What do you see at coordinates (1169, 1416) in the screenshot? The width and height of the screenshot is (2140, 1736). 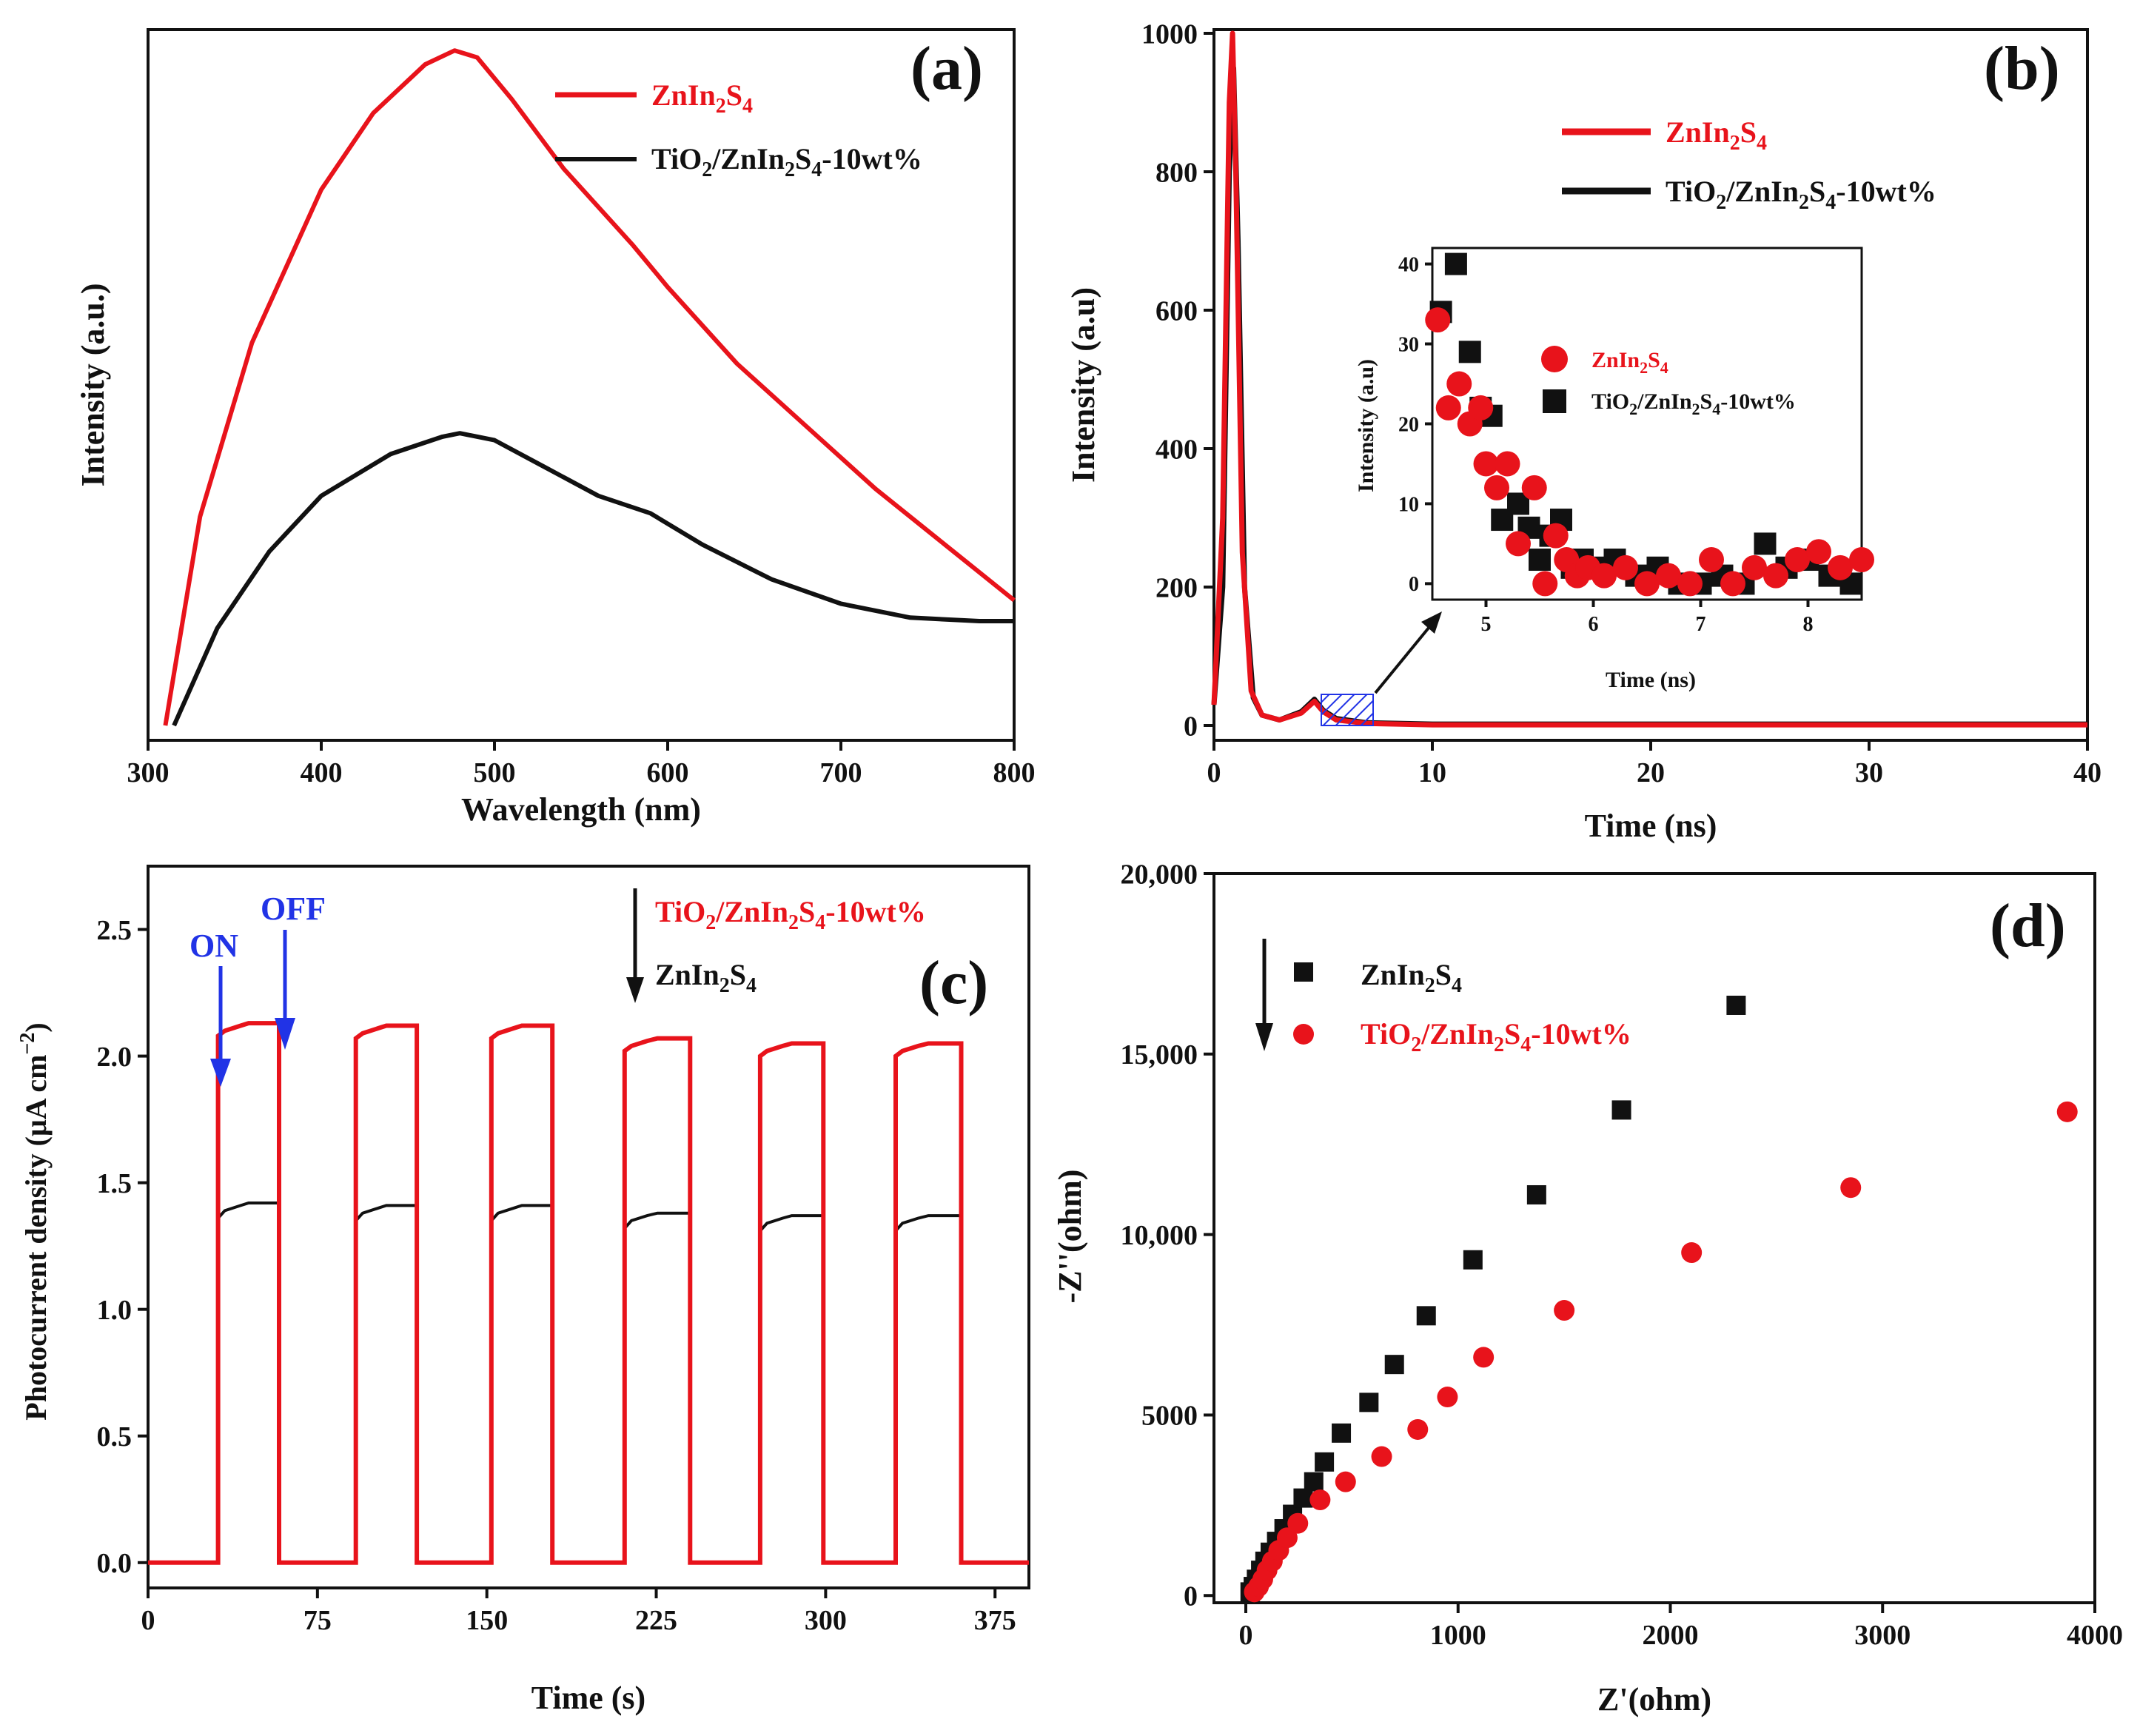 I see `y-tick-label: 5000` at bounding box center [1169, 1416].